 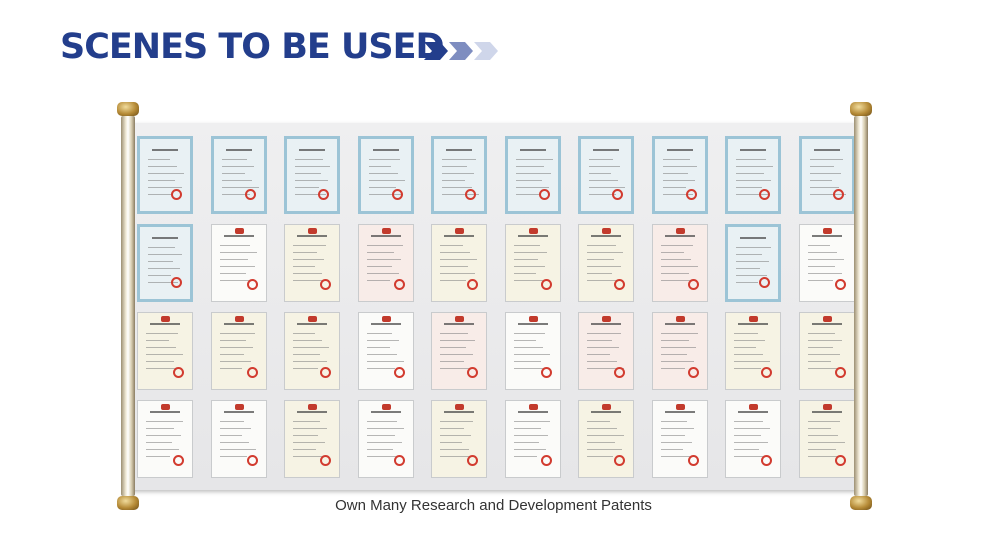 What do you see at coordinates (128, 306) in the screenshot?
I see `scroll-roller-left` at bounding box center [128, 306].